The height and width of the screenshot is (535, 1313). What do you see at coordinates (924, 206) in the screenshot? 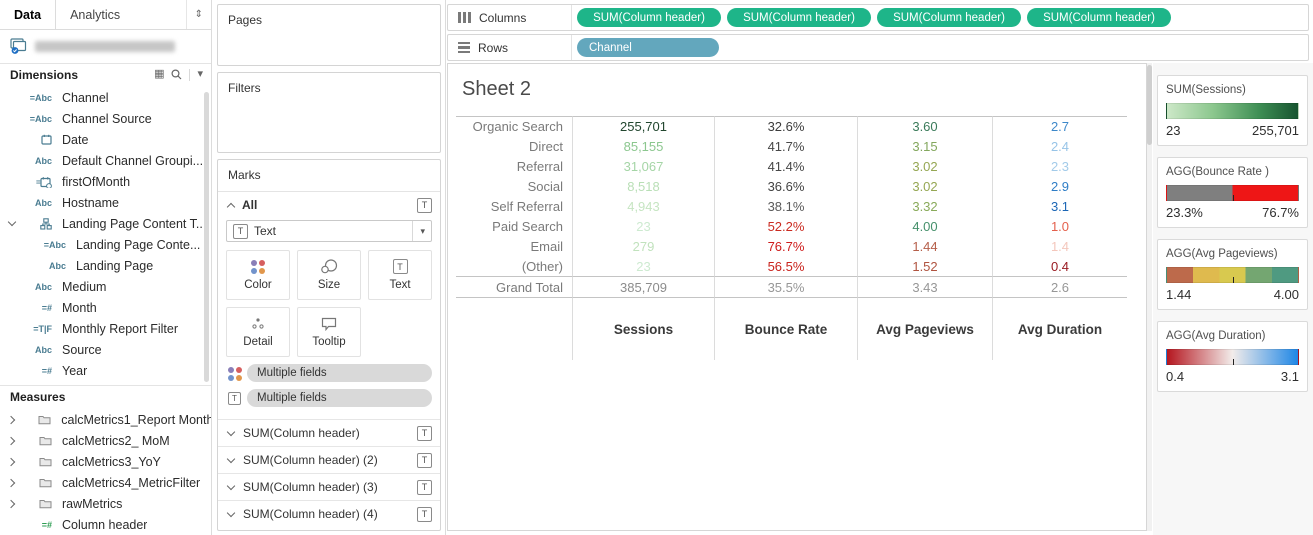
I see `cell-avg-pageviews: 3.32` at bounding box center [924, 206].